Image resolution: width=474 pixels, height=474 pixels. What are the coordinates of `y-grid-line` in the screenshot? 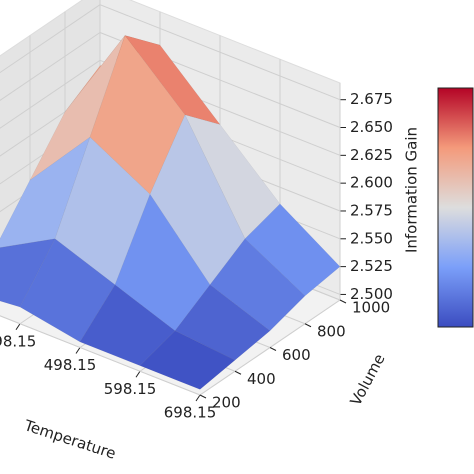 It's located at (100, 355).